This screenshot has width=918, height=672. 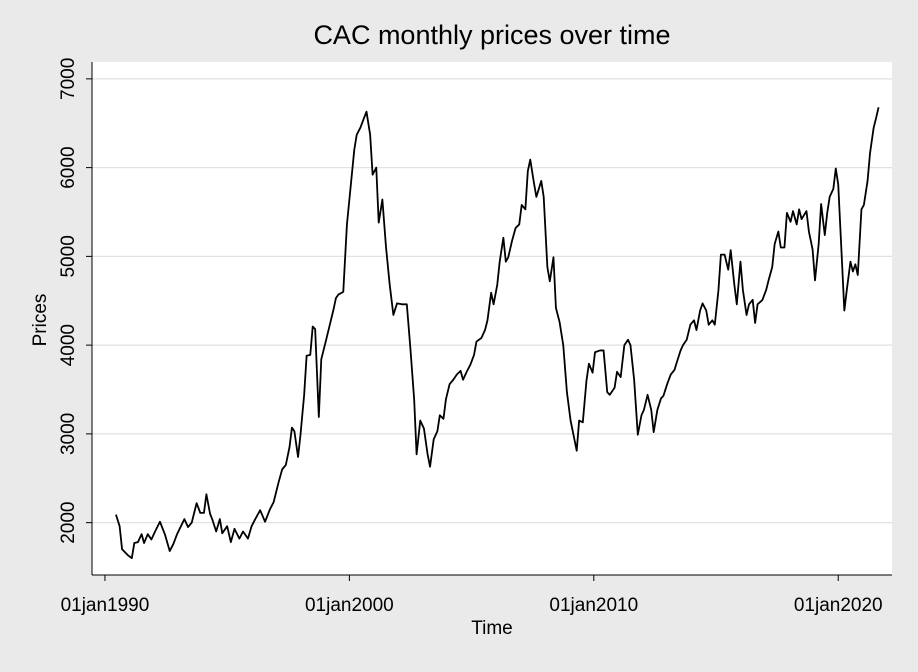 I want to click on chart-title: CAC monthly prices over time, so click(x=491, y=35).